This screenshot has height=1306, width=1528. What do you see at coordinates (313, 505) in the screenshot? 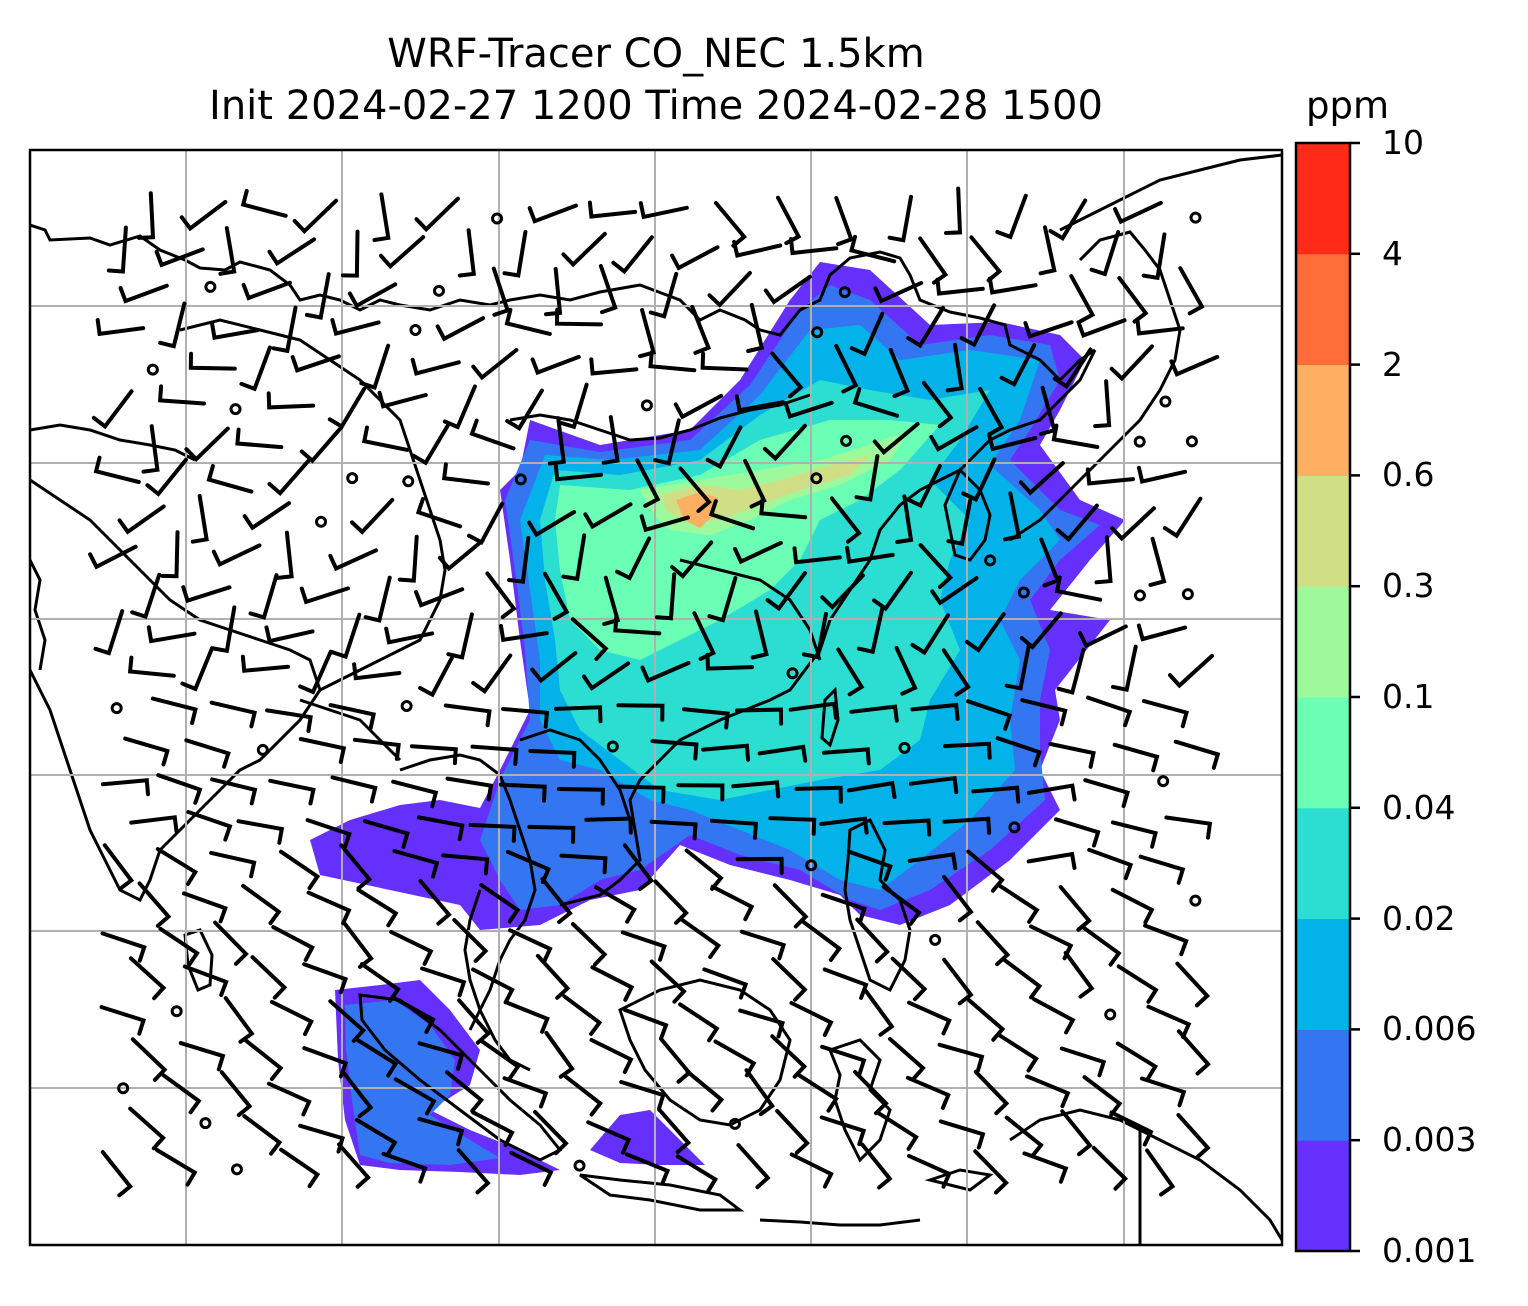
I see `coastline-china-west-border` at bounding box center [313, 505].